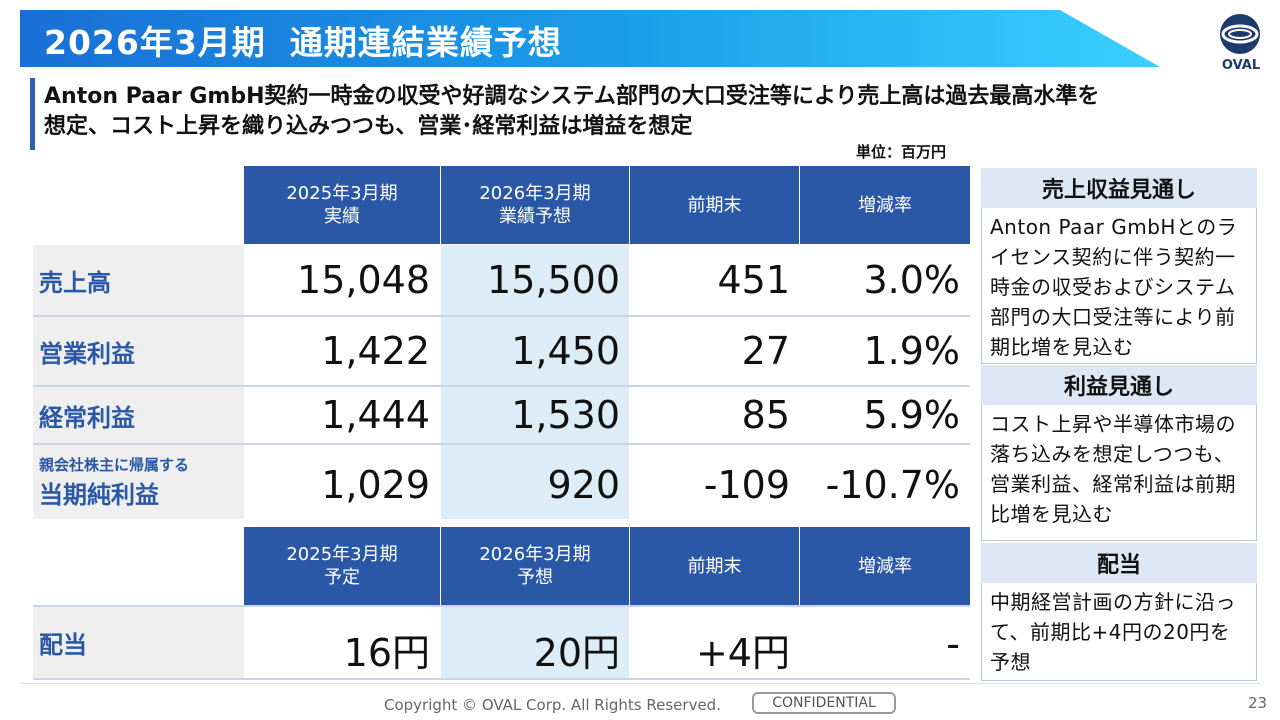 The image size is (1280, 720). Describe the element at coordinates (1119, 385) in the screenshot. I see `side-heading-profit-outlook: 利益見通し` at that location.